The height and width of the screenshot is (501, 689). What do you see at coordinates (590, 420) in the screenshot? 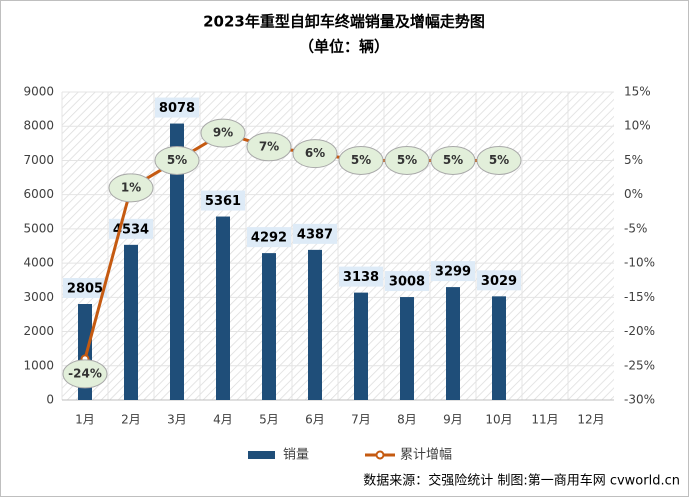
I see `x-tick-label: 12月` at bounding box center [590, 420].